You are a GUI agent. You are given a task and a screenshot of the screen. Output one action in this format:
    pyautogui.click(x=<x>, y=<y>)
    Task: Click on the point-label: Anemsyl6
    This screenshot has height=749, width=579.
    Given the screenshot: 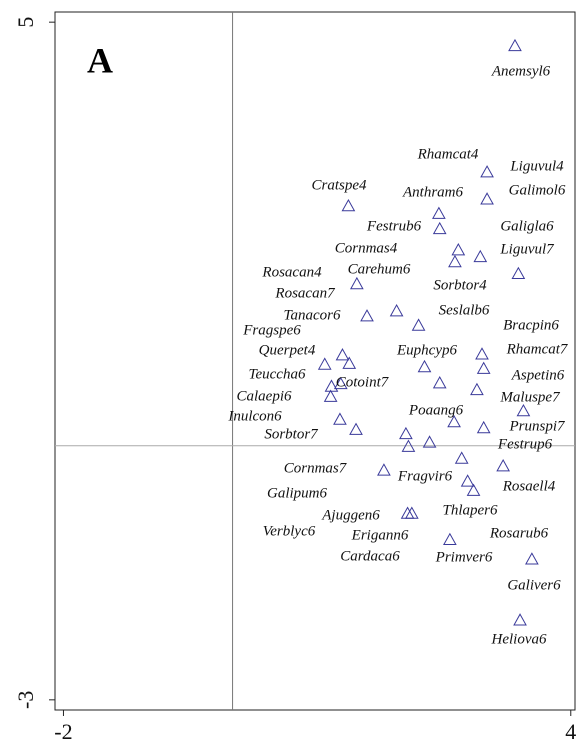 What is the action you would take?
    pyautogui.click(x=521, y=71)
    